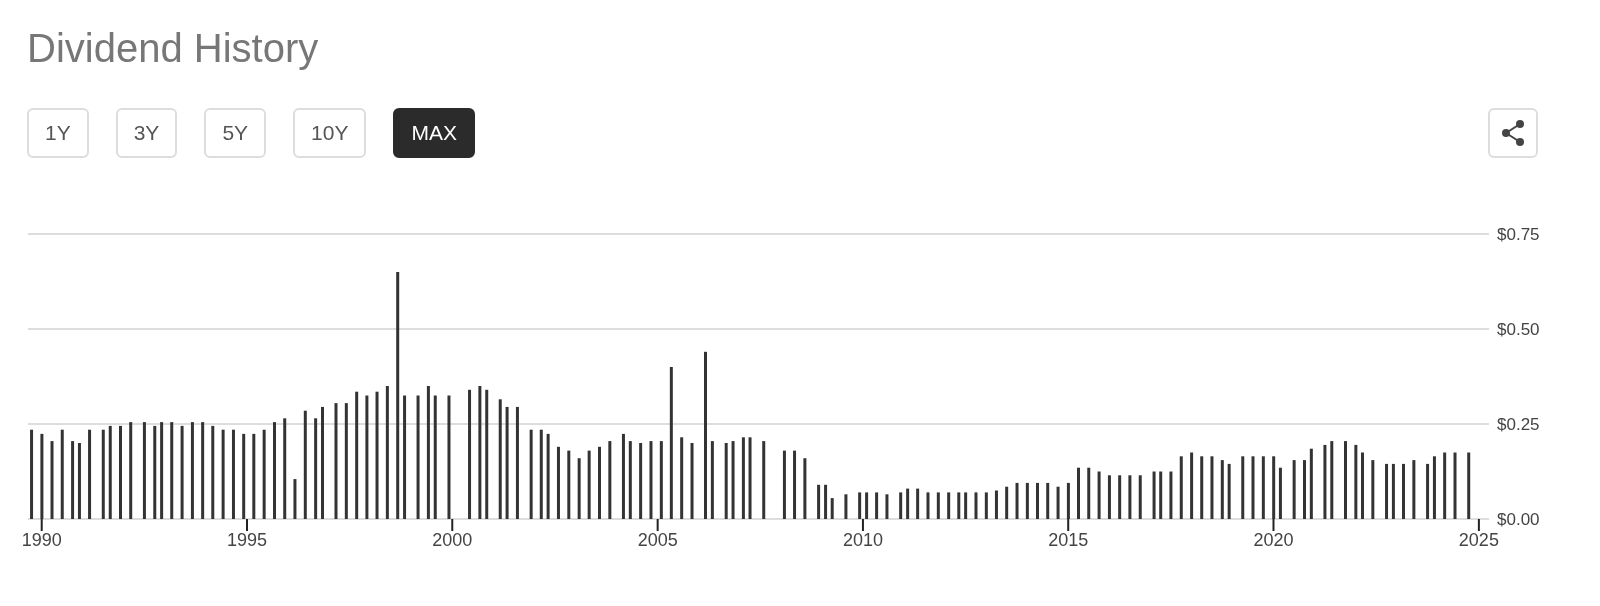  I want to click on text: 10Y, so click(330, 133).